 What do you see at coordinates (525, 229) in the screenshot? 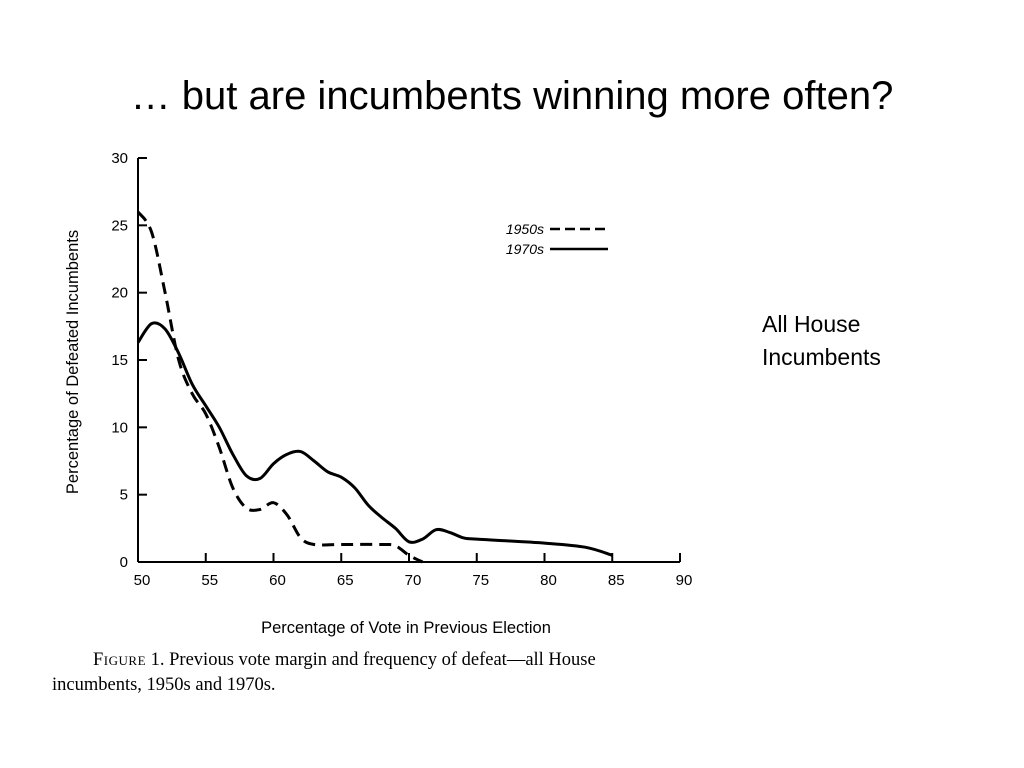
I see `legend-label-1950s: 1950s` at bounding box center [525, 229].